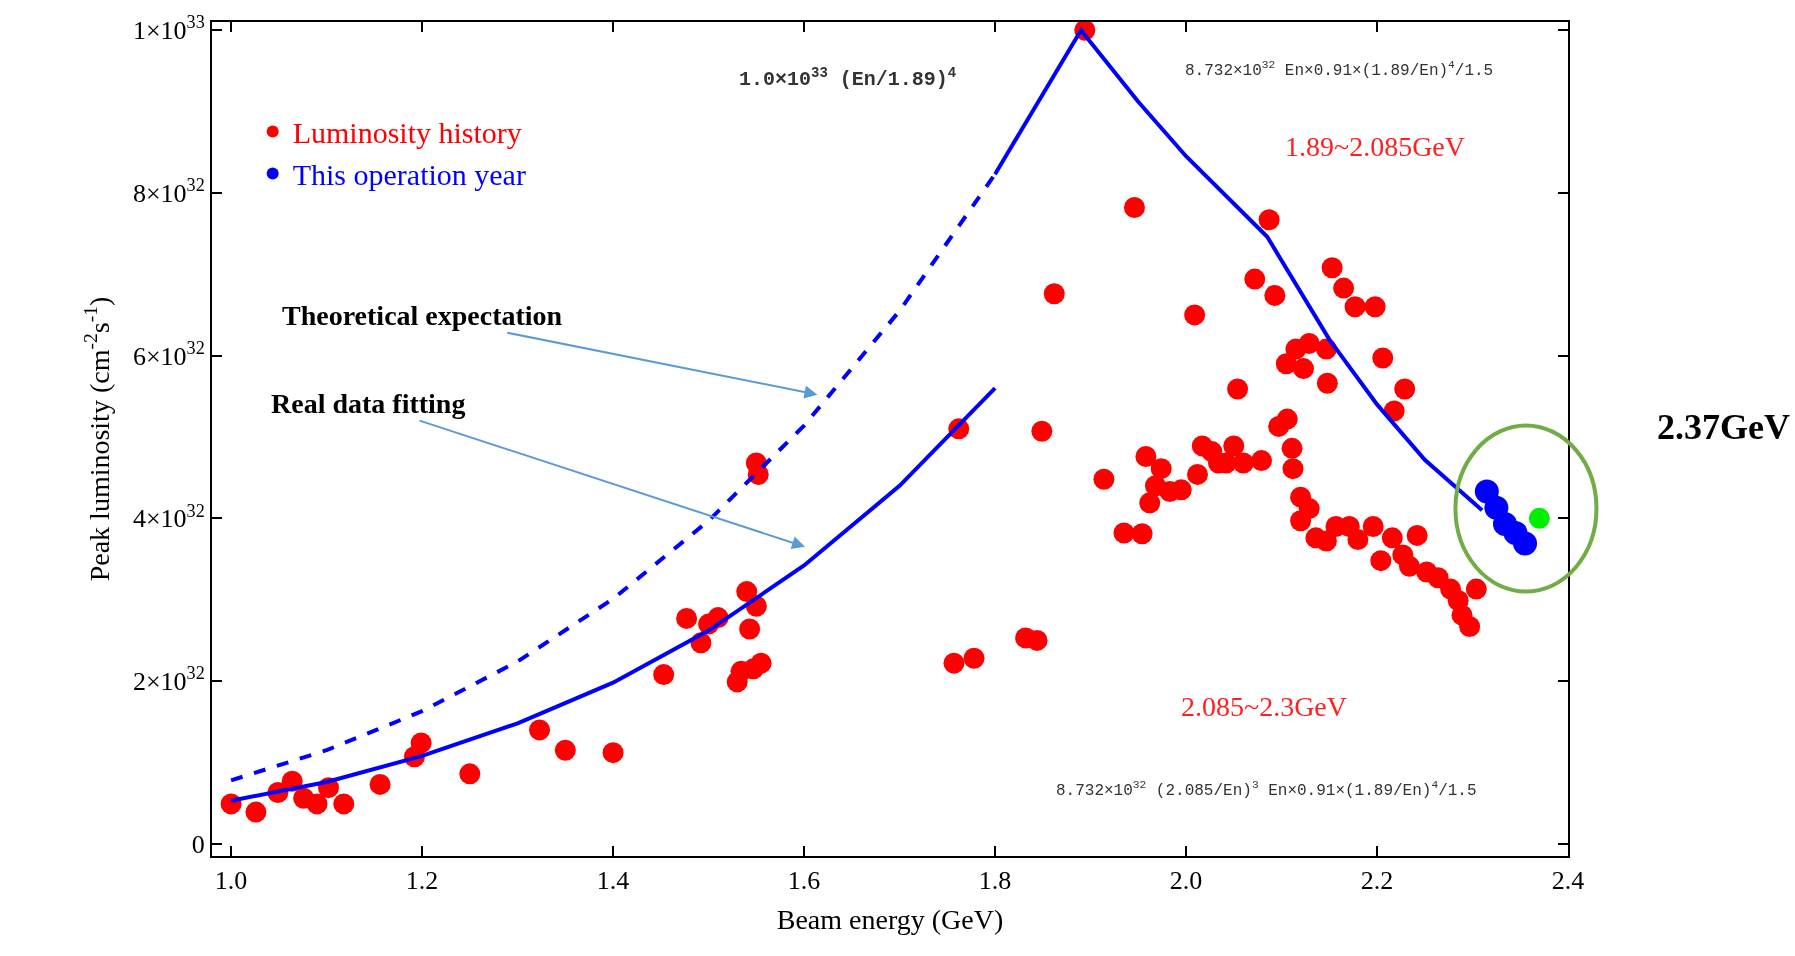 The image size is (1795, 956). I want to click on x-tick-label: 2.4, so click(1568, 881).